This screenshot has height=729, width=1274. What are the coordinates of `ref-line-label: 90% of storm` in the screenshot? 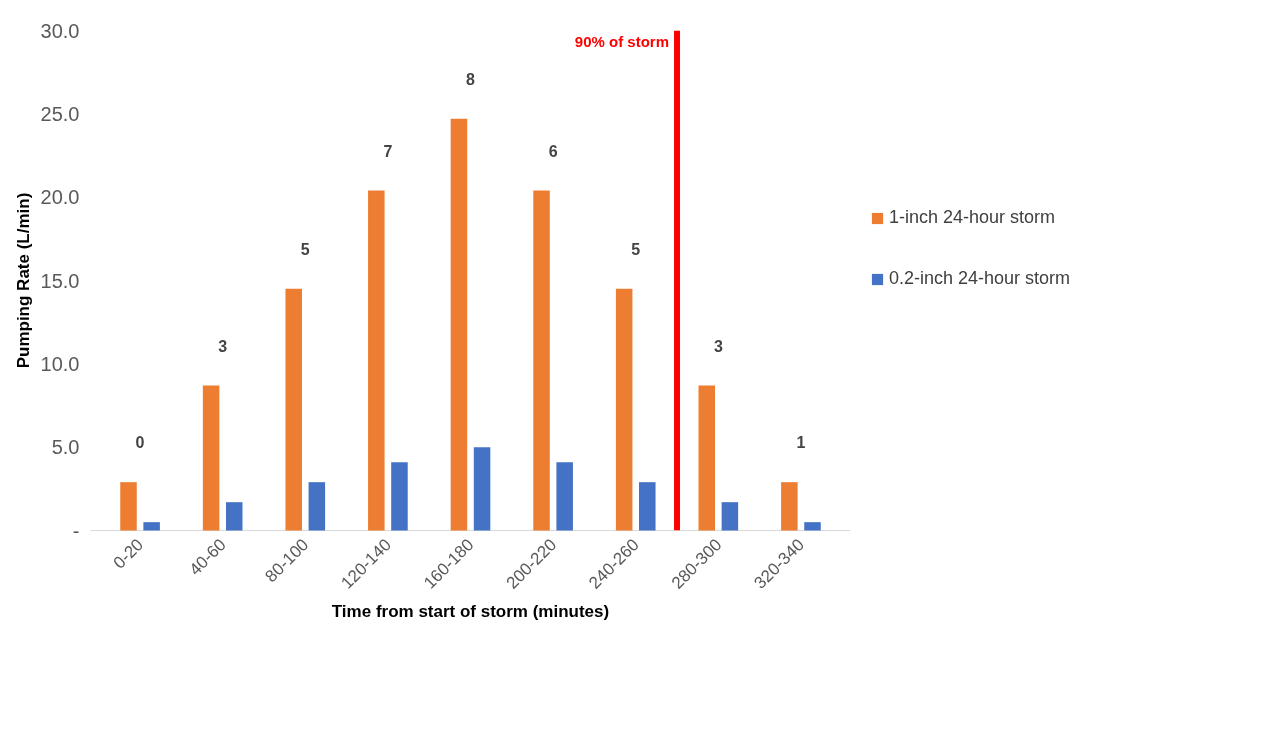 It's located at (622, 41).